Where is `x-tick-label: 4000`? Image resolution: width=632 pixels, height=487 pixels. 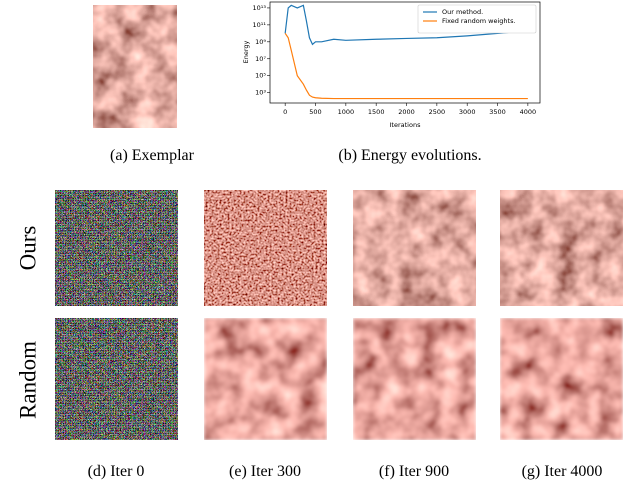
x-tick-label: 4000 is located at coordinates (528, 112).